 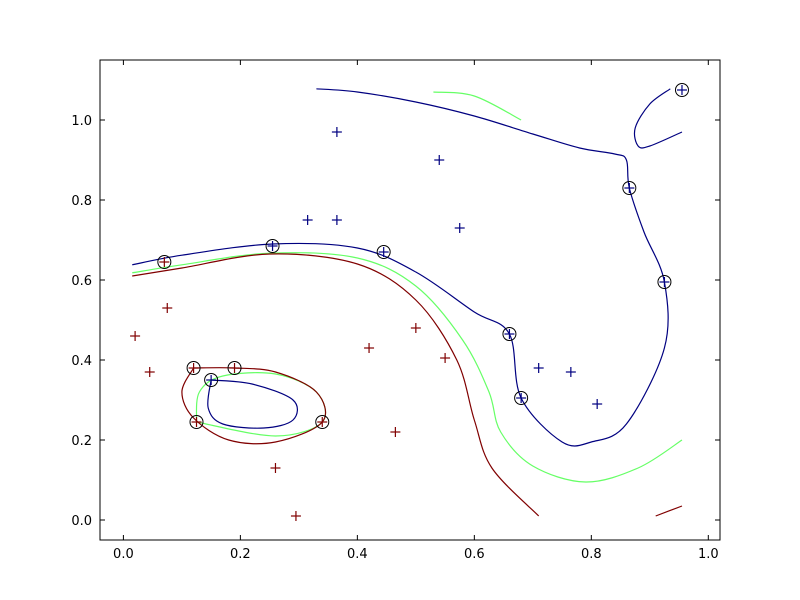 What do you see at coordinates (81, 521) in the screenshot?
I see `y-tick-label: 0.0` at bounding box center [81, 521].